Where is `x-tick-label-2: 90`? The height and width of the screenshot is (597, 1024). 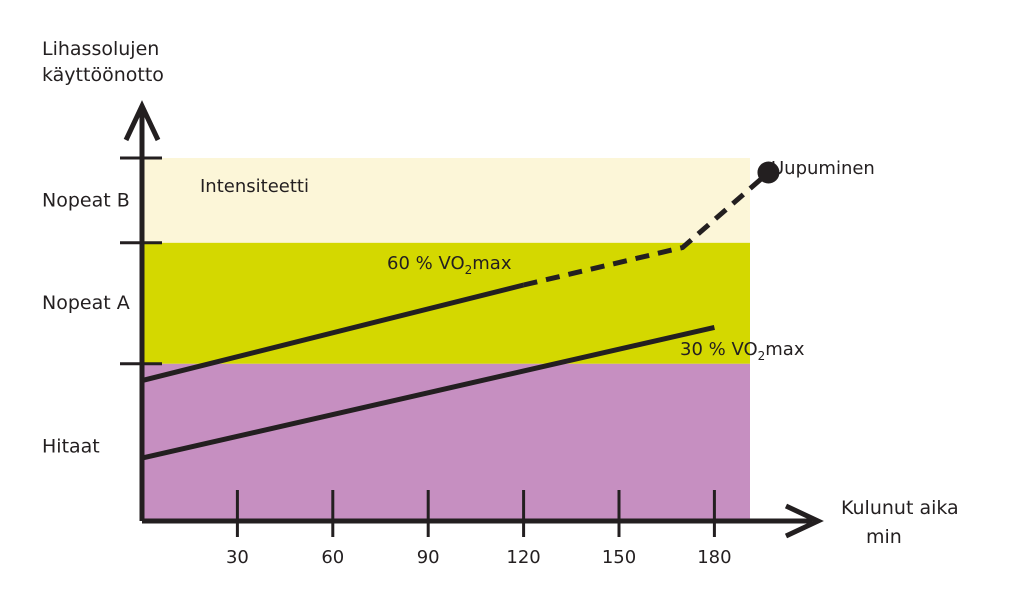 x-tick-label-2: 90 is located at coordinates (428, 557).